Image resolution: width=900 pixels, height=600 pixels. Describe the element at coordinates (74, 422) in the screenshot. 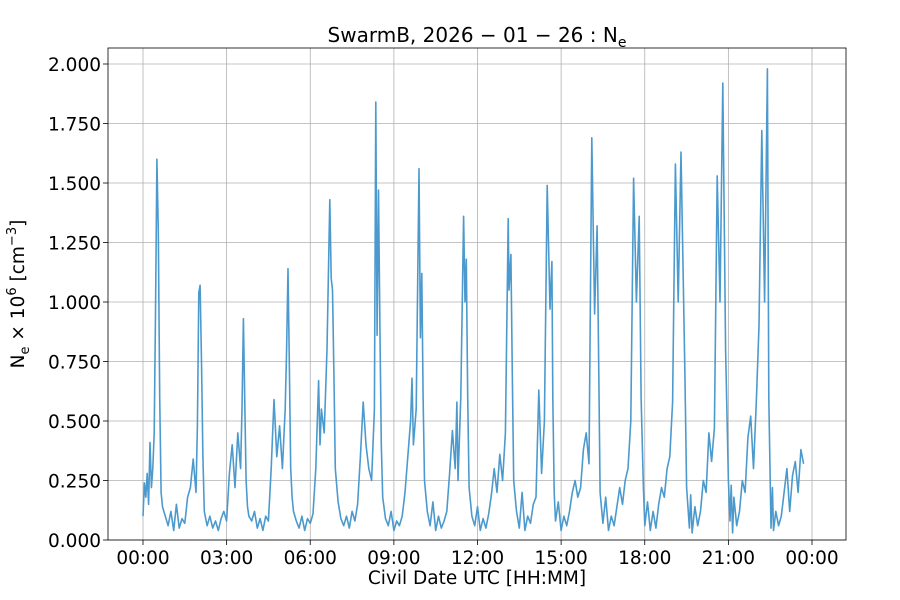

I see `y-tick-label: 0.500` at that location.